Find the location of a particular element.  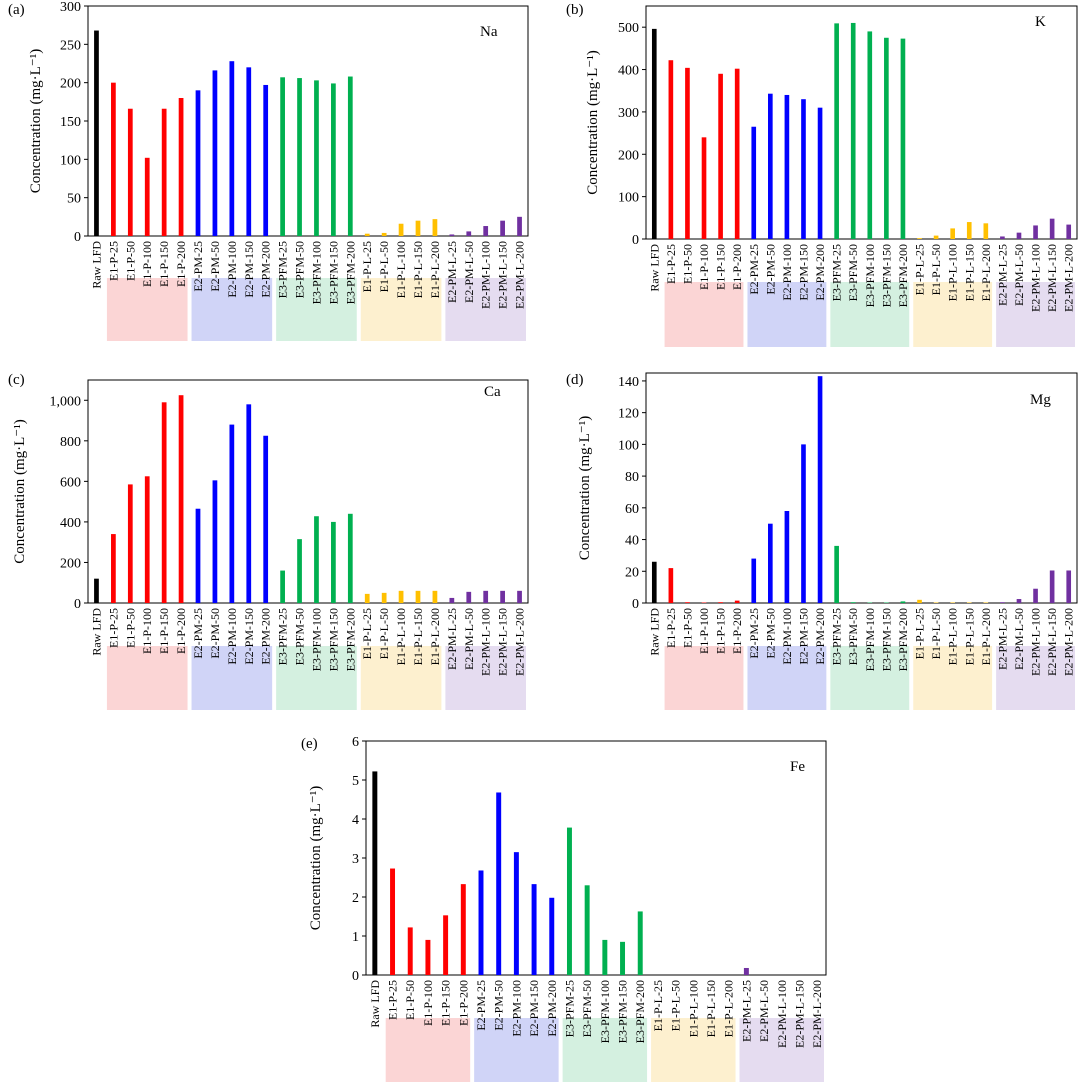

x-tick-label: E1-P-L-25 is located at coordinates (920, 269).